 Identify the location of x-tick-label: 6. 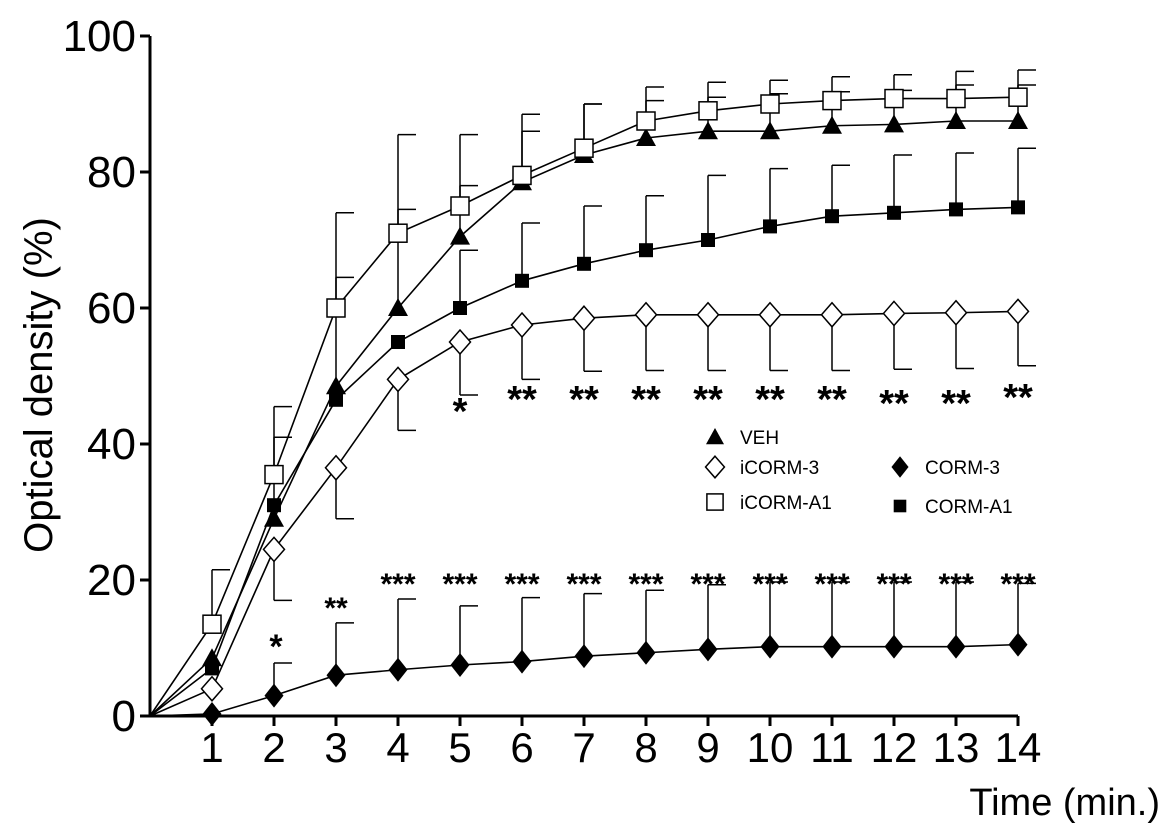
(521, 747).